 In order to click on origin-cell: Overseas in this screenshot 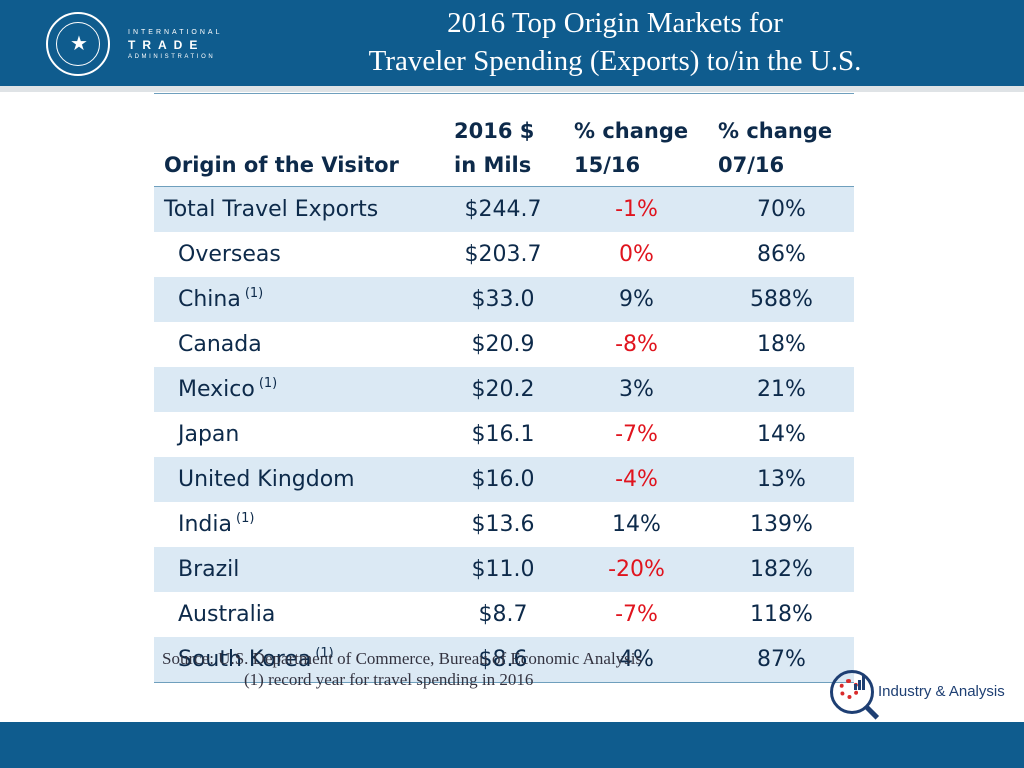, I will do `click(231, 254)`.